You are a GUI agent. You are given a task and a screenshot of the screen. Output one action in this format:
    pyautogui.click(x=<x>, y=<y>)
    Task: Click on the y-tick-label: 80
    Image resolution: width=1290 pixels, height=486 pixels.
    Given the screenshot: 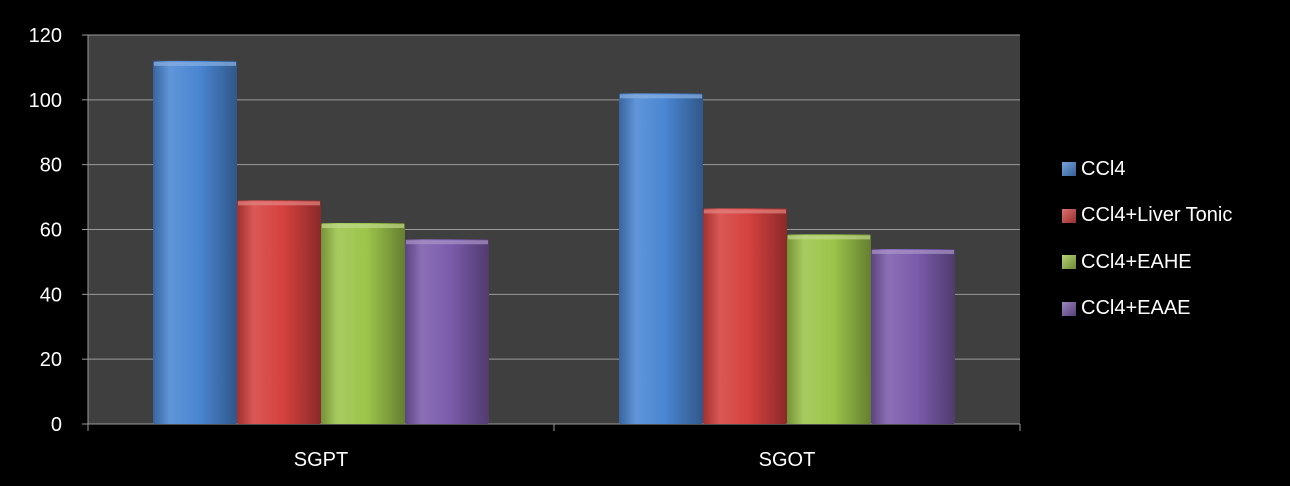 What is the action you would take?
    pyautogui.click(x=51, y=166)
    